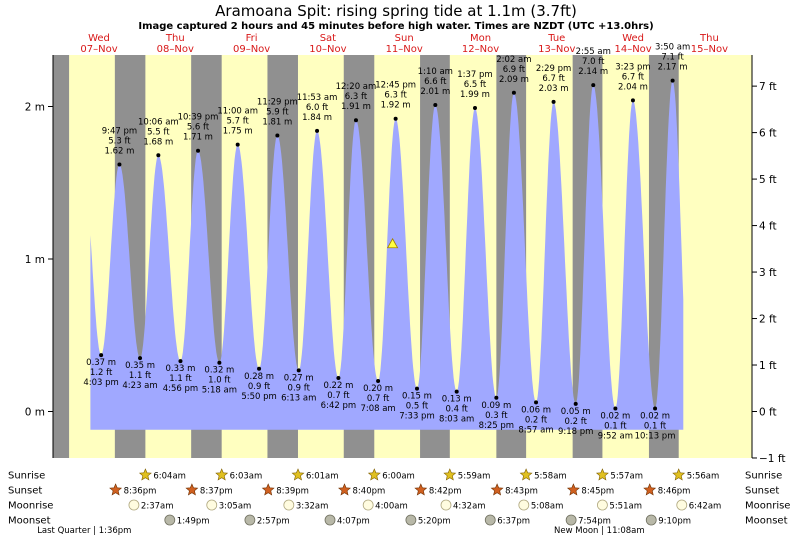  What do you see at coordinates (98, 49) in the screenshot?
I see `day-date: 07–Nov` at bounding box center [98, 49].